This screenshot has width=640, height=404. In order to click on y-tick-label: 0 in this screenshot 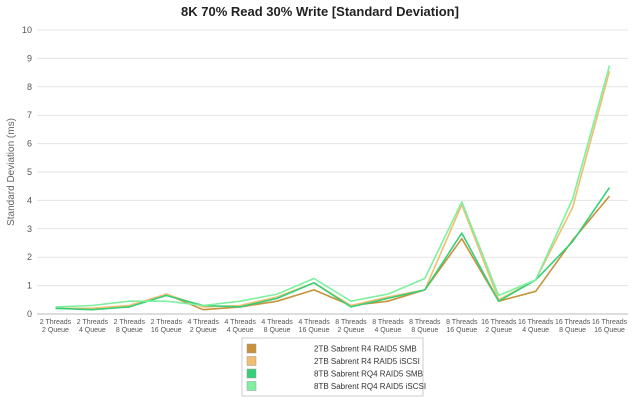, I will do `click(29, 314)`.